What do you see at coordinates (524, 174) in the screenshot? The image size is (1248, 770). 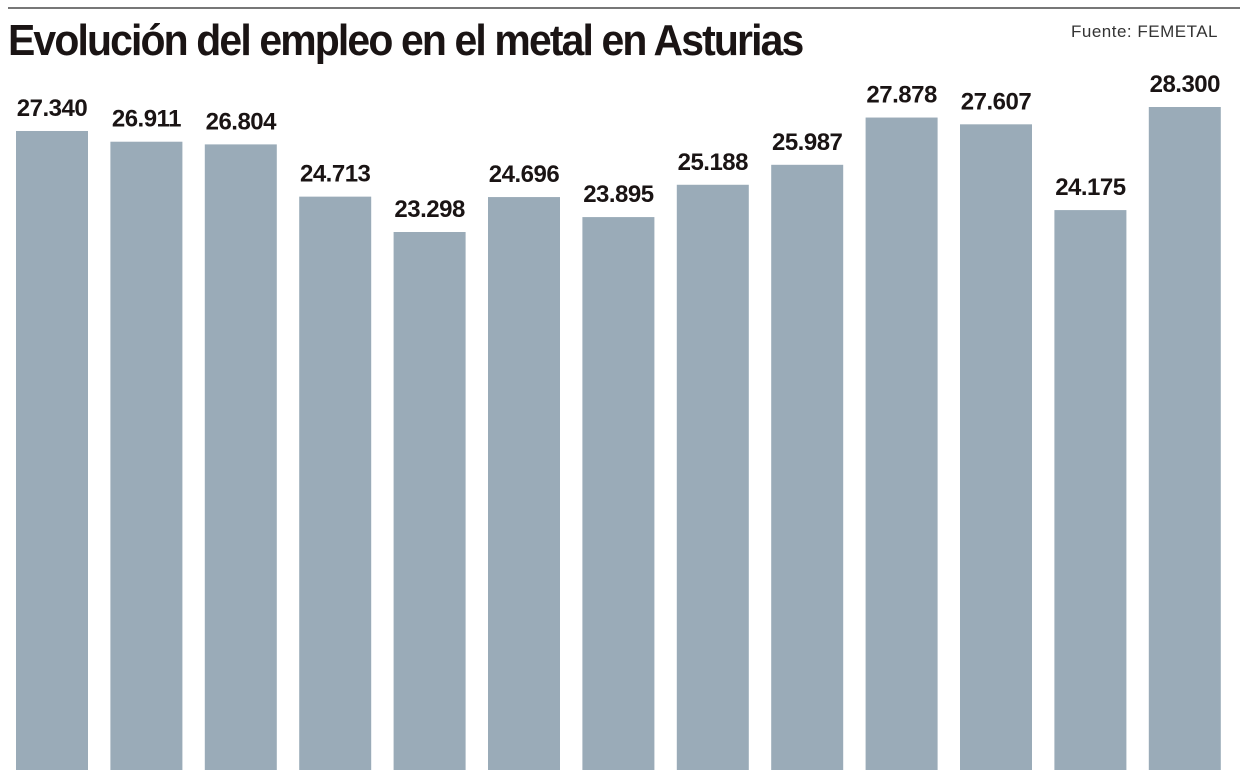 I see `data-label: 24.696` at bounding box center [524, 174].